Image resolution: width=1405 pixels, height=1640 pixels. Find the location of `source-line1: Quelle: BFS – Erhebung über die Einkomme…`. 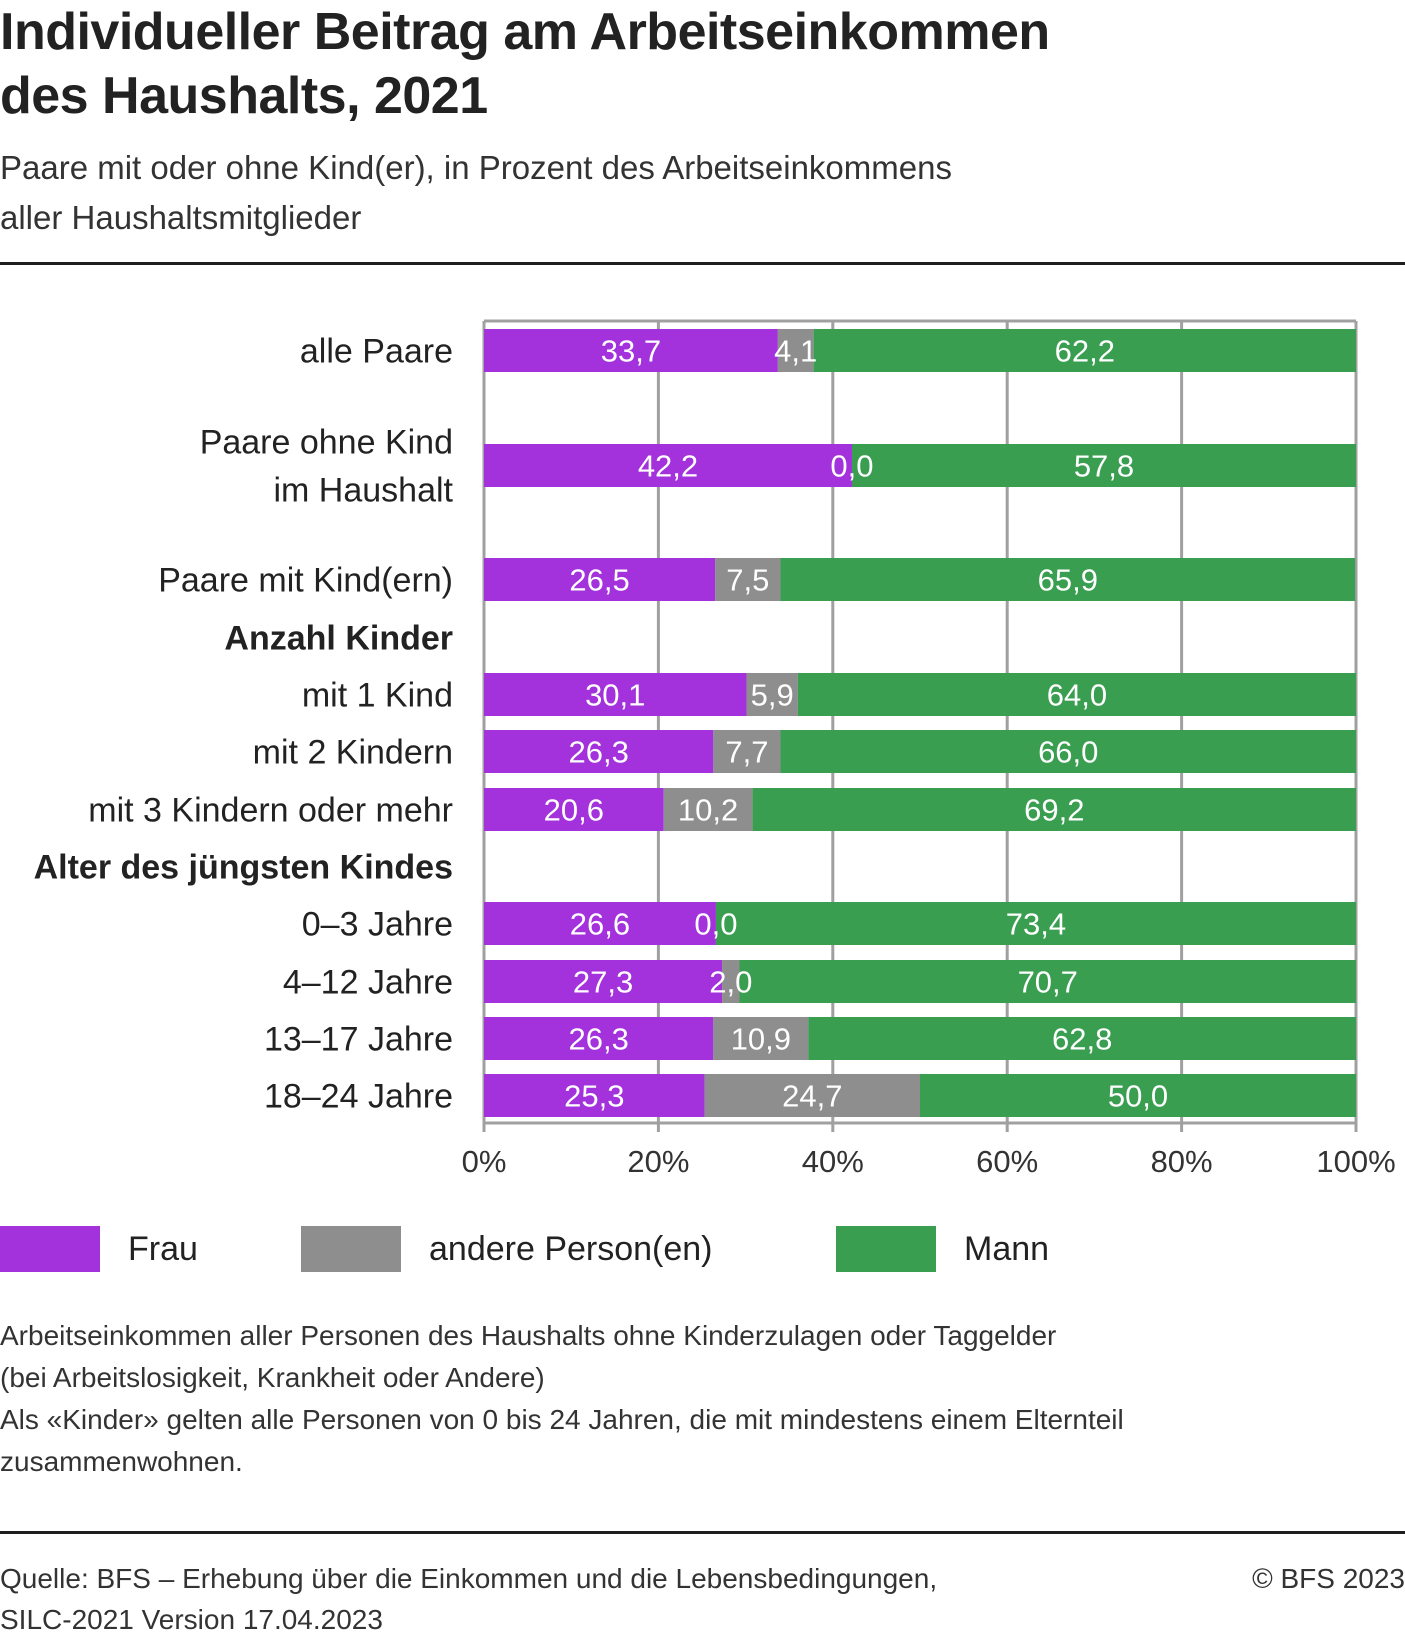

source-line1: Quelle: BFS – Erhebung über die Einkomme… is located at coordinates (469, 1578).